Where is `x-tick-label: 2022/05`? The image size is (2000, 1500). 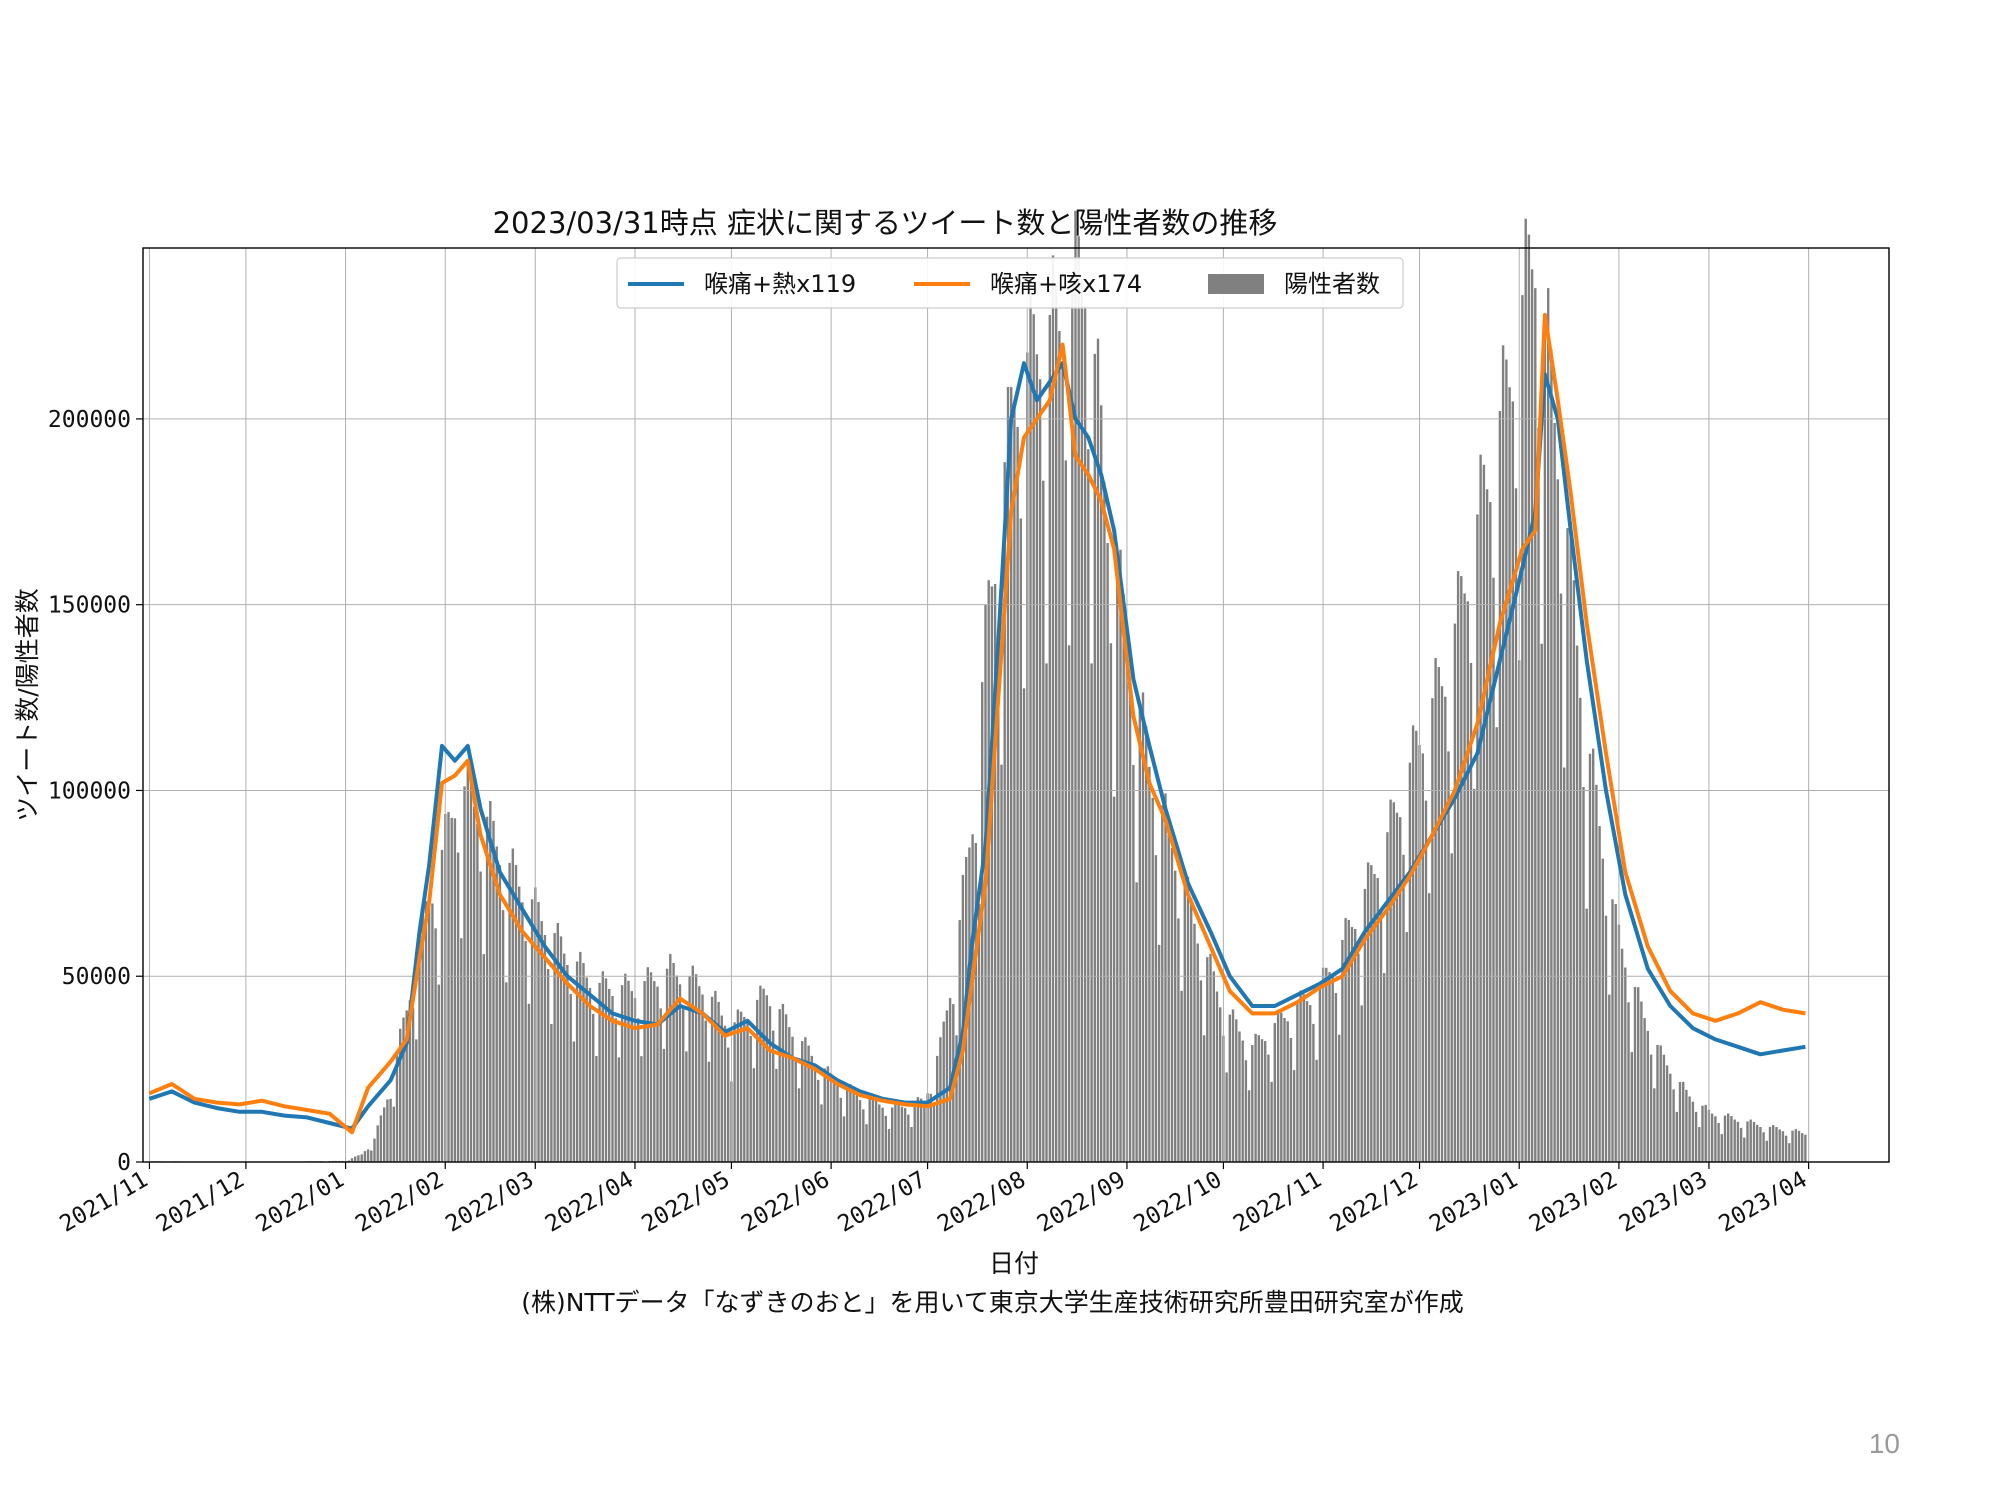
x-tick-label: 2022/05 is located at coordinates (685, 1202).